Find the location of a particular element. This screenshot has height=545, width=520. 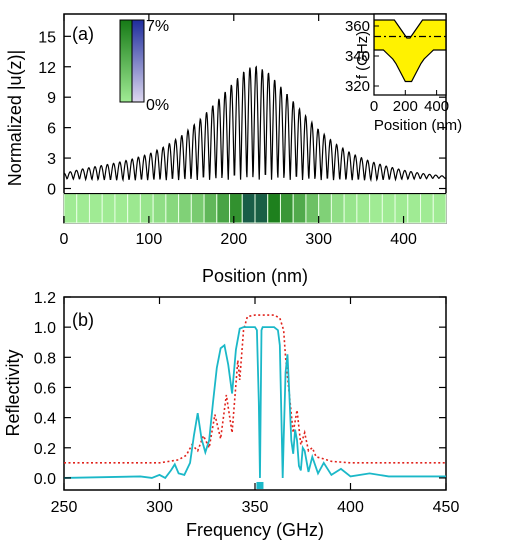

y-tick-label: 1.2 is located at coordinates (45, 298).